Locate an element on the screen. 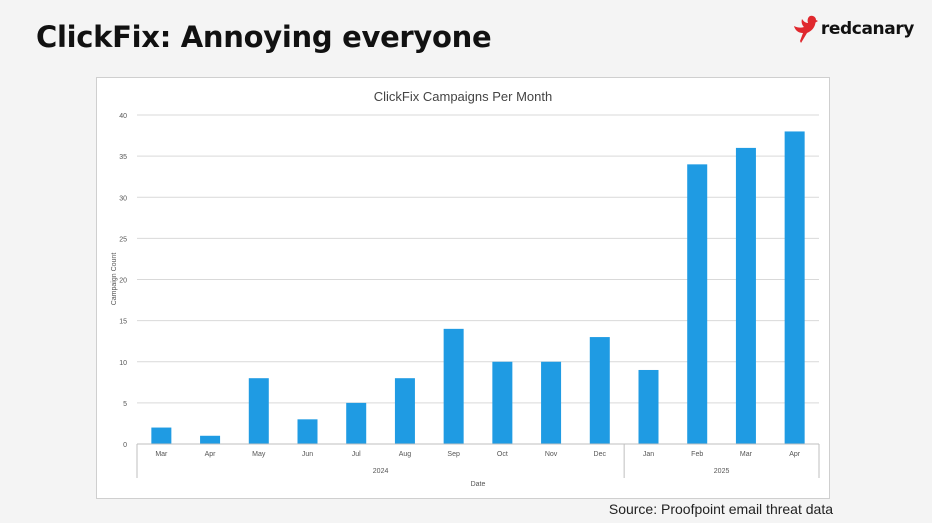  y-tick-label: 10 is located at coordinates (123, 363).